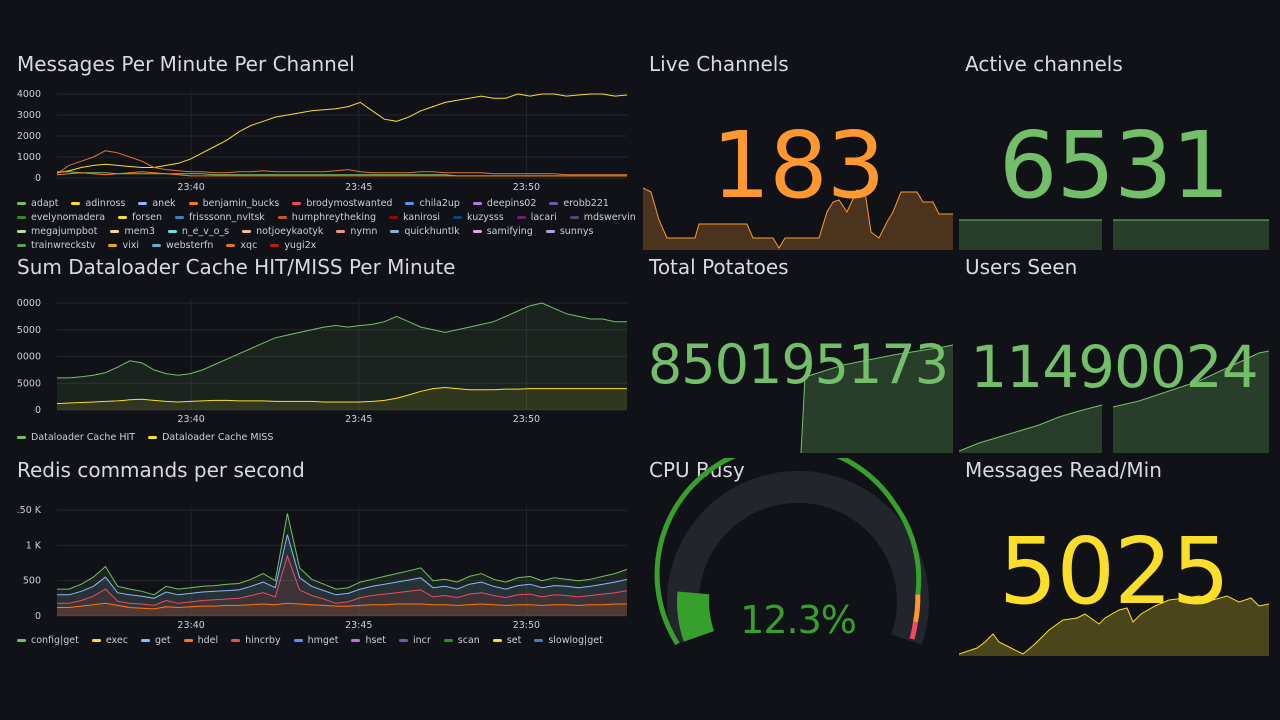  I want to click on legend-item: Dataloader Cache MISS, so click(210, 437).